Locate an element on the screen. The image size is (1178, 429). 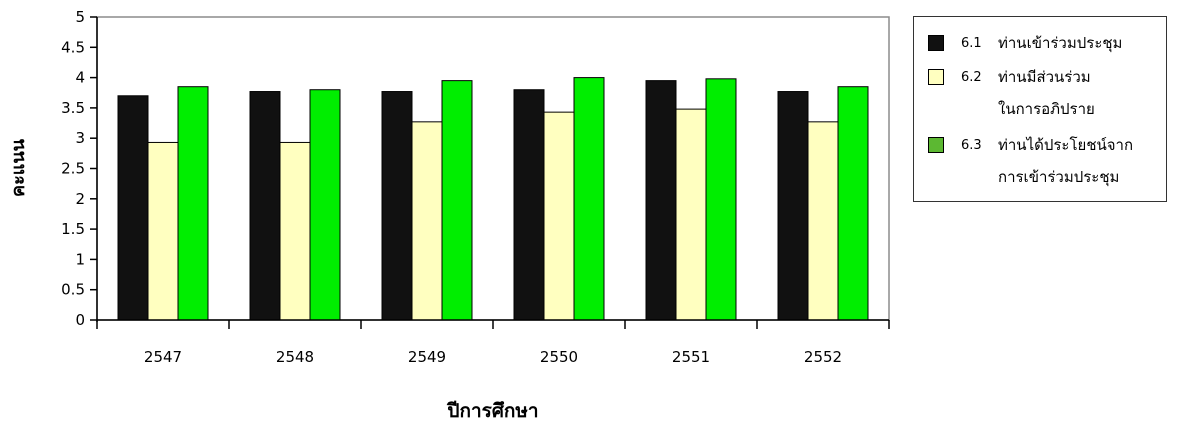
legend-label: ท่านได้ประโยชน์จาก การเข้าร่วมประชุม is located at coordinates (1083, 161).